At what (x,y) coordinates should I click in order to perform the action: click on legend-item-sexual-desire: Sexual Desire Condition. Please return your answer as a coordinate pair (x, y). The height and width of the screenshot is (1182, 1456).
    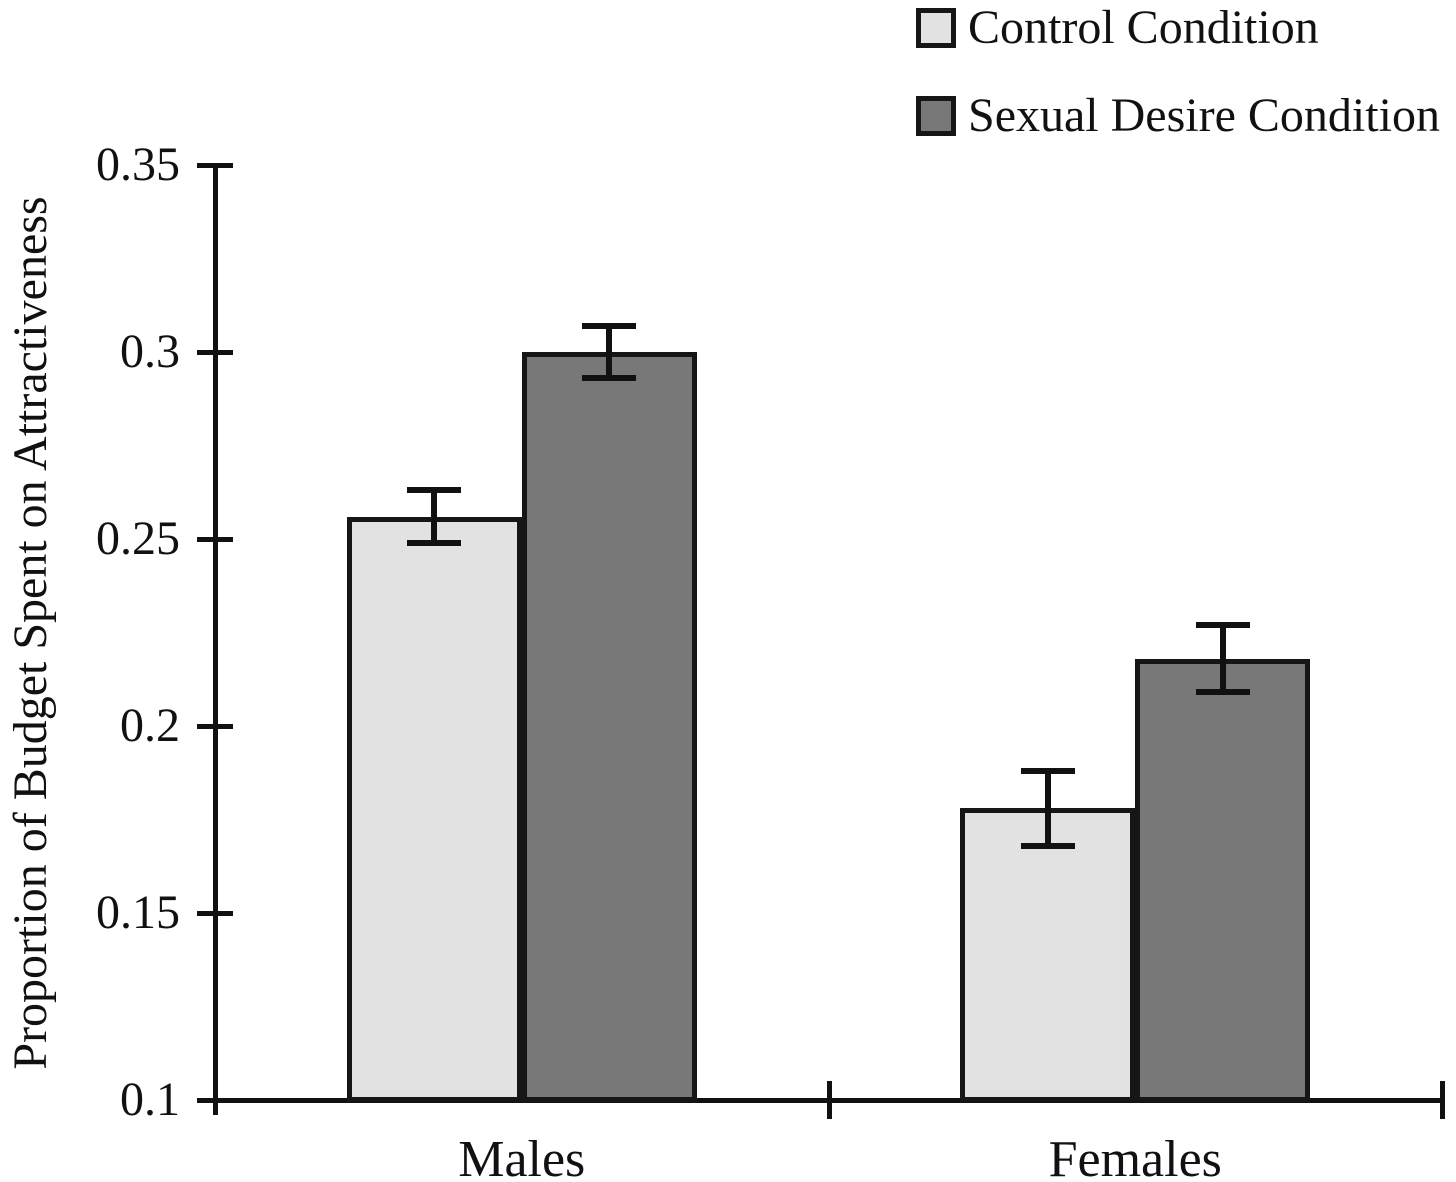
    Looking at the image, I should click on (1178, 116).